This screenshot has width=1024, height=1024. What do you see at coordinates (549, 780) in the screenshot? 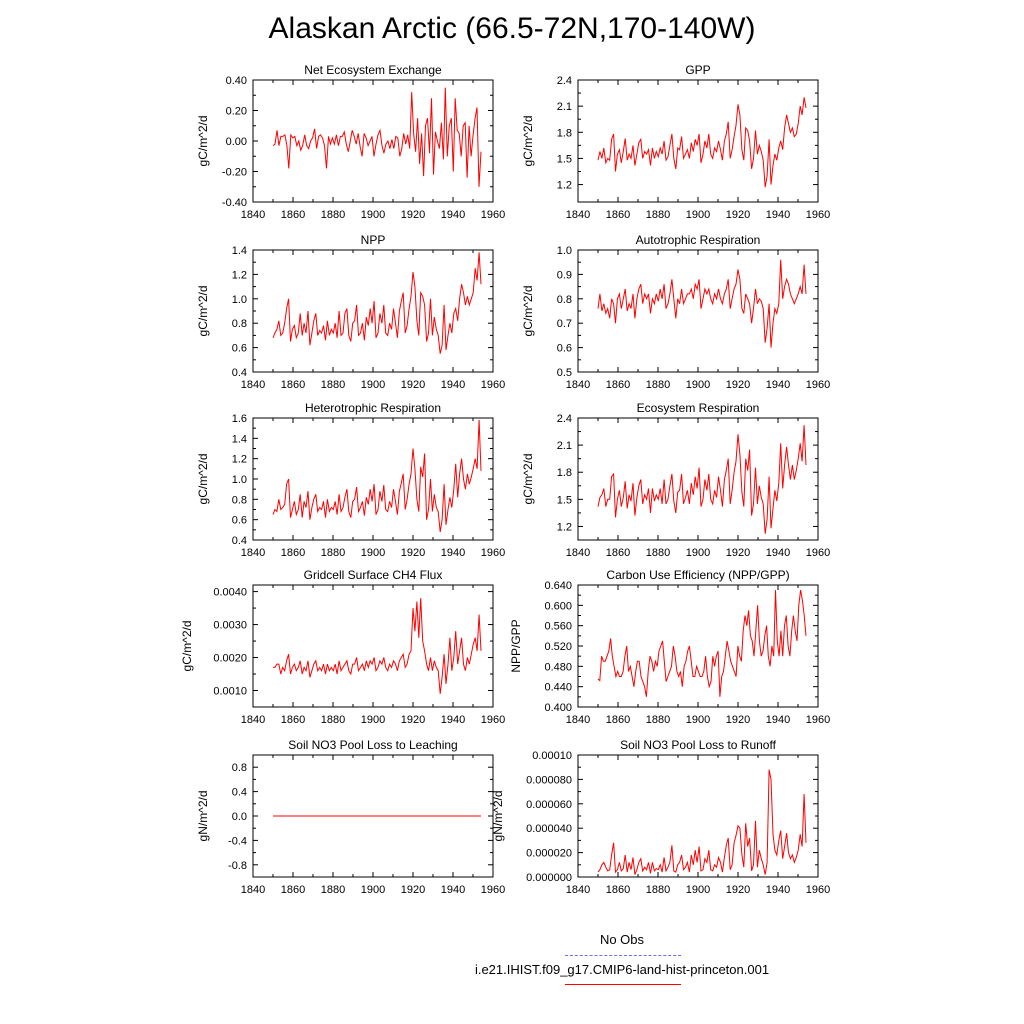
I see `y-tick-label: 0.000080` at bounding box center [549, 780].